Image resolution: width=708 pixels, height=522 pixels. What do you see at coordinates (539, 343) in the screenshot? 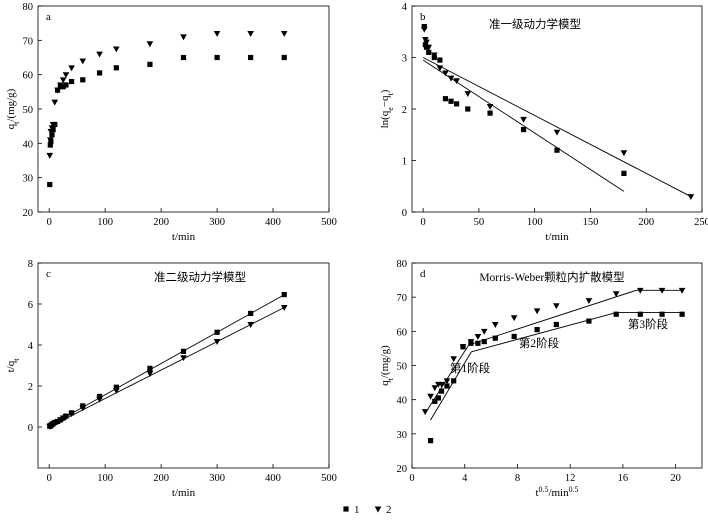
I see `stage-annotation: 第2阶段` at bounding box center [539, 343].